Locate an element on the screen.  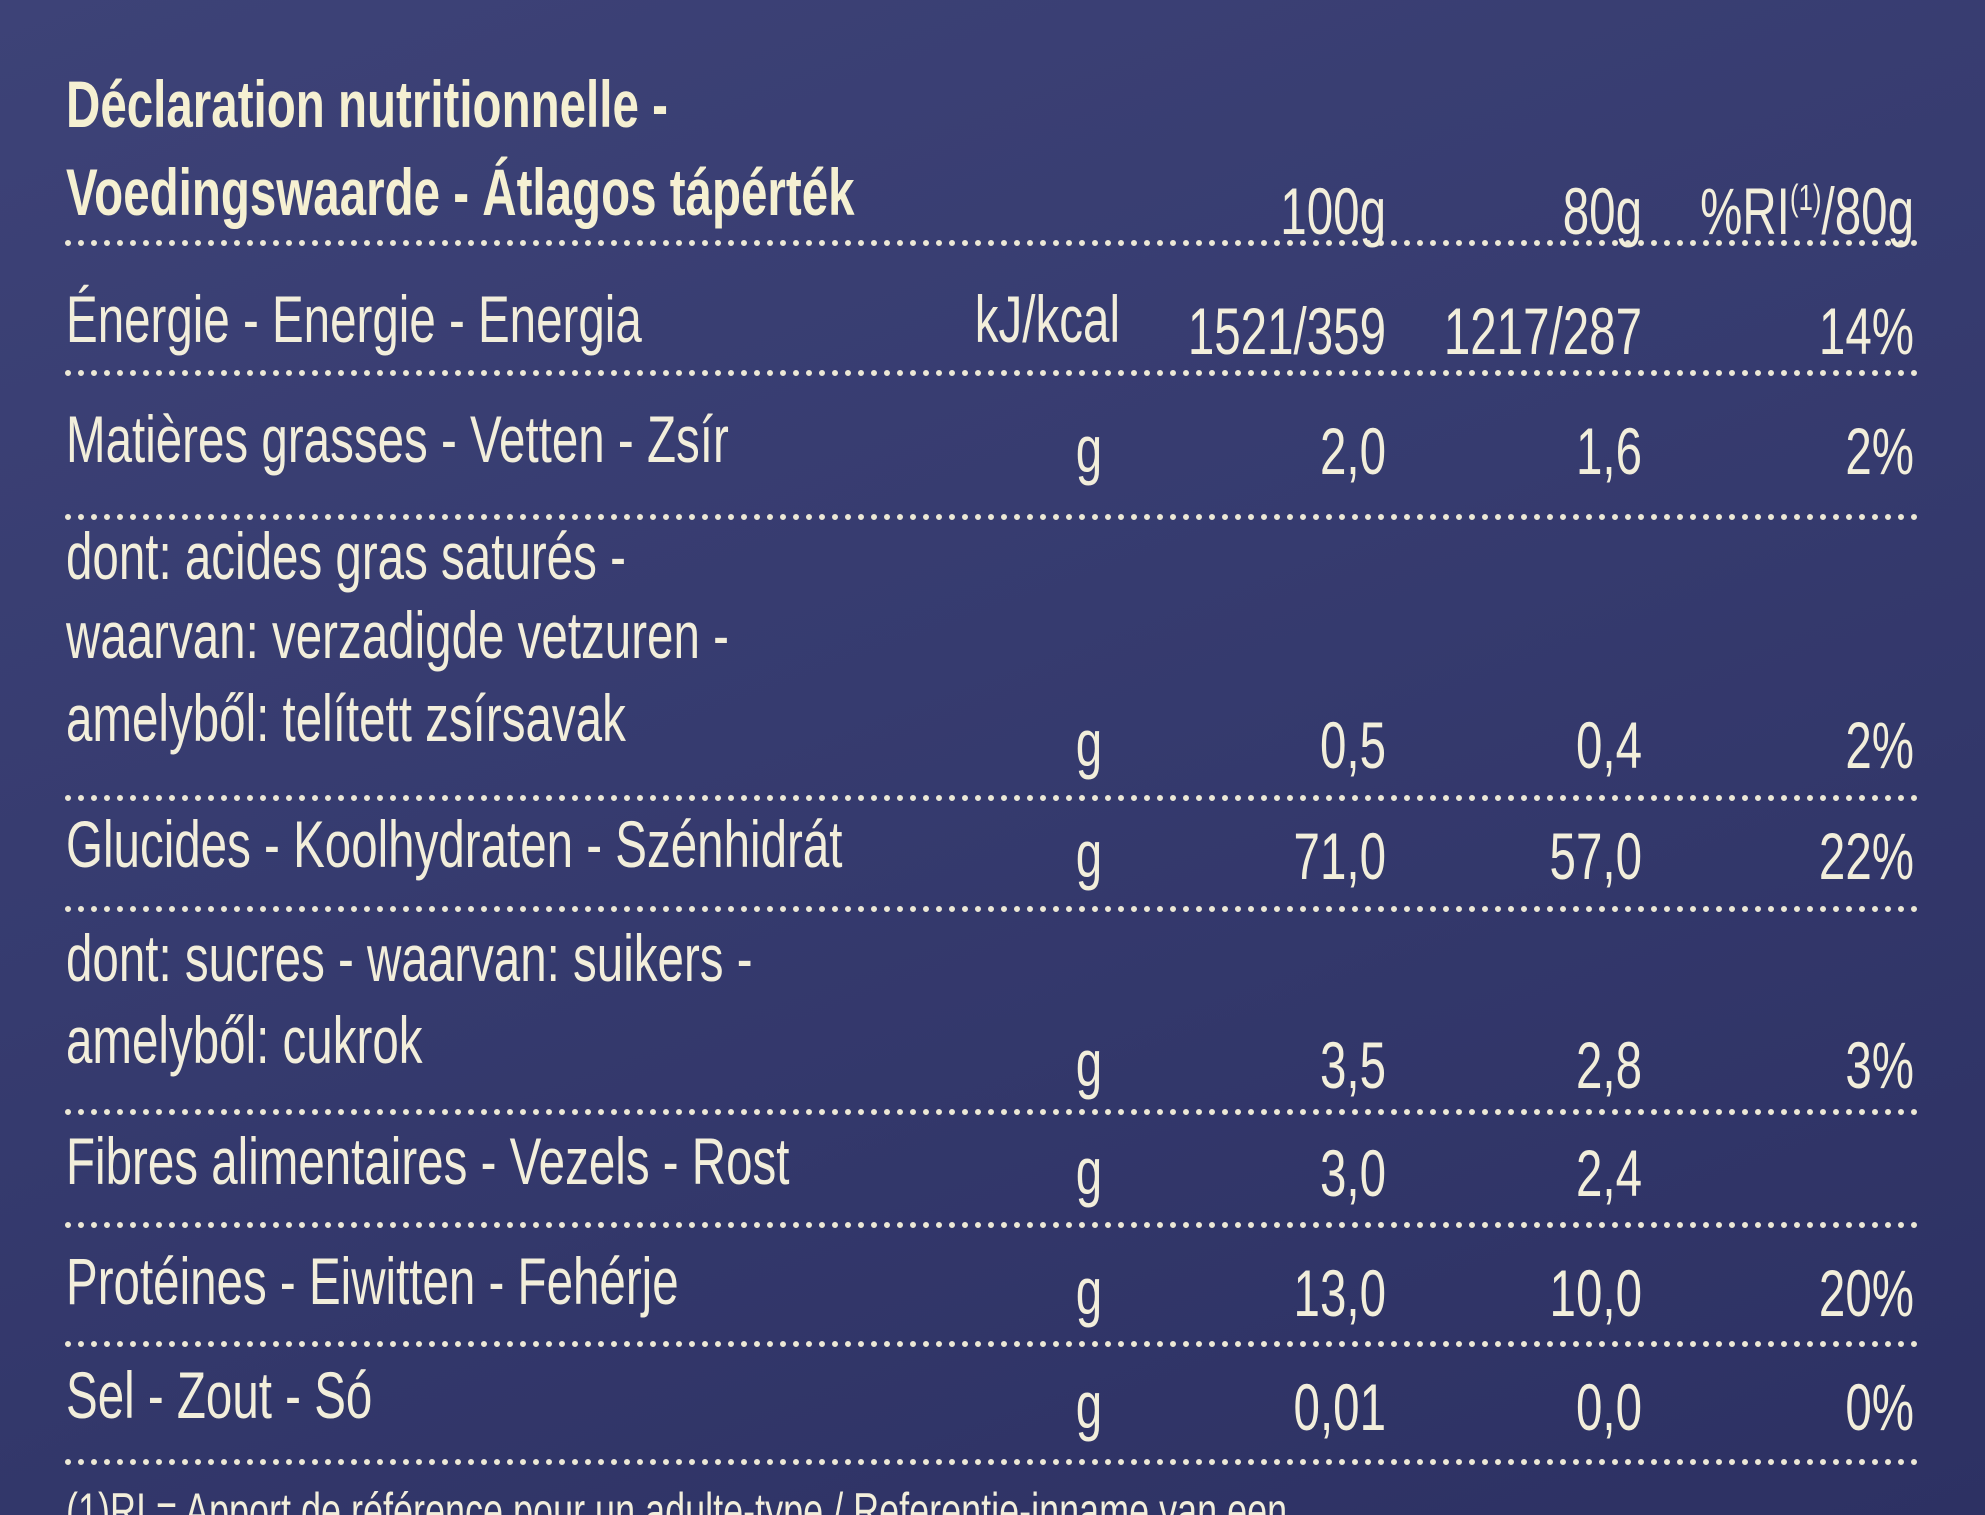
row-label: amelyből: telített zsírsavak is located at coordinates (346, 718).